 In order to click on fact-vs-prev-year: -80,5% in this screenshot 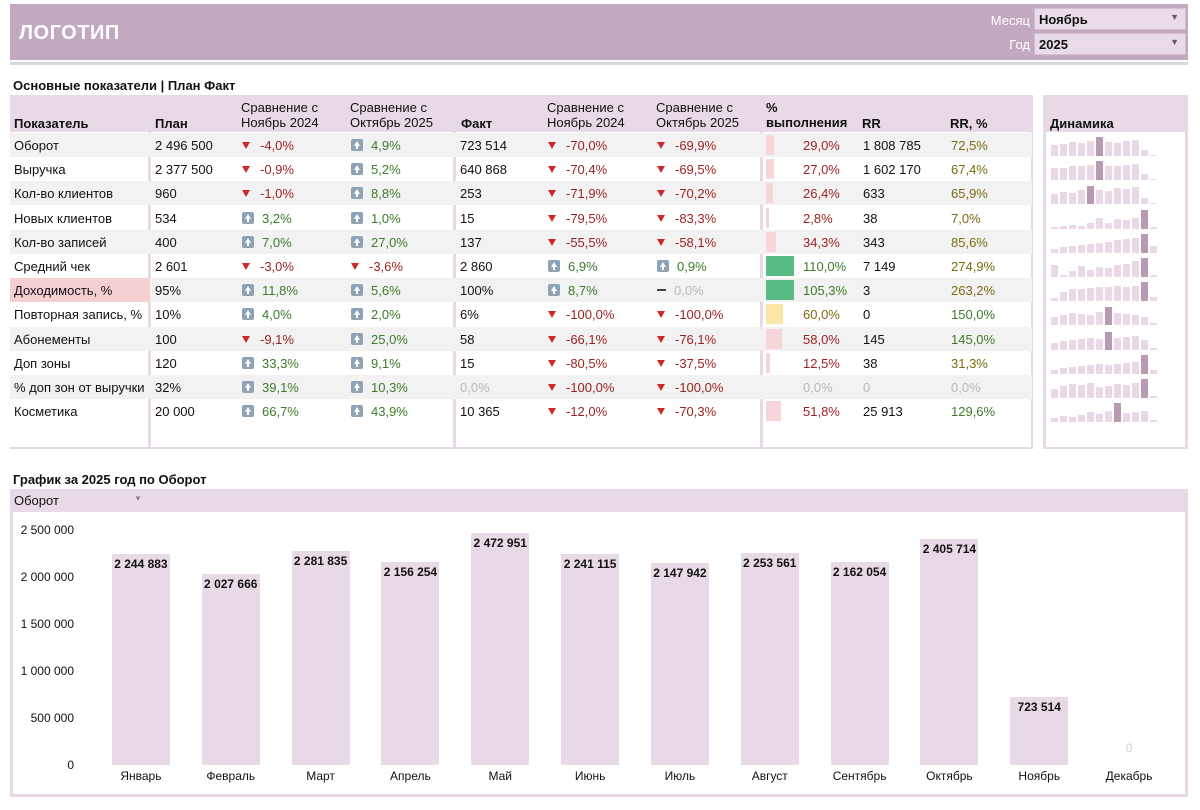, I will do `click(577, 363)`.